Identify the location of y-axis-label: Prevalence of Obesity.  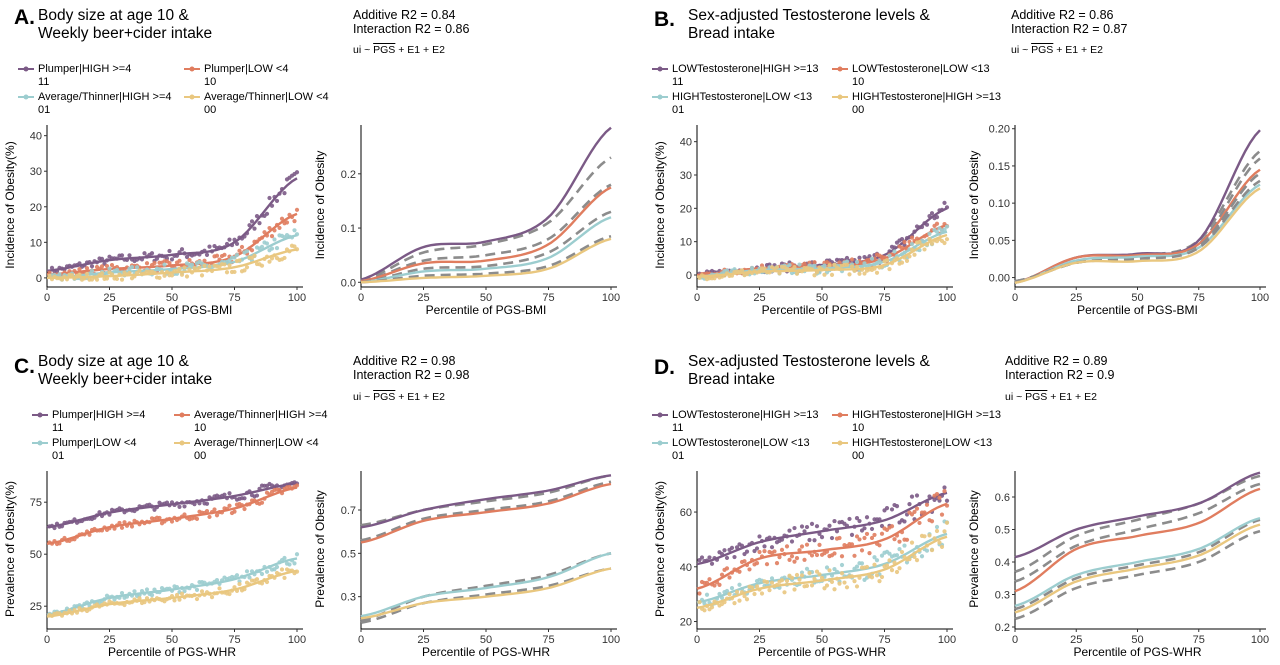
(320, 548).